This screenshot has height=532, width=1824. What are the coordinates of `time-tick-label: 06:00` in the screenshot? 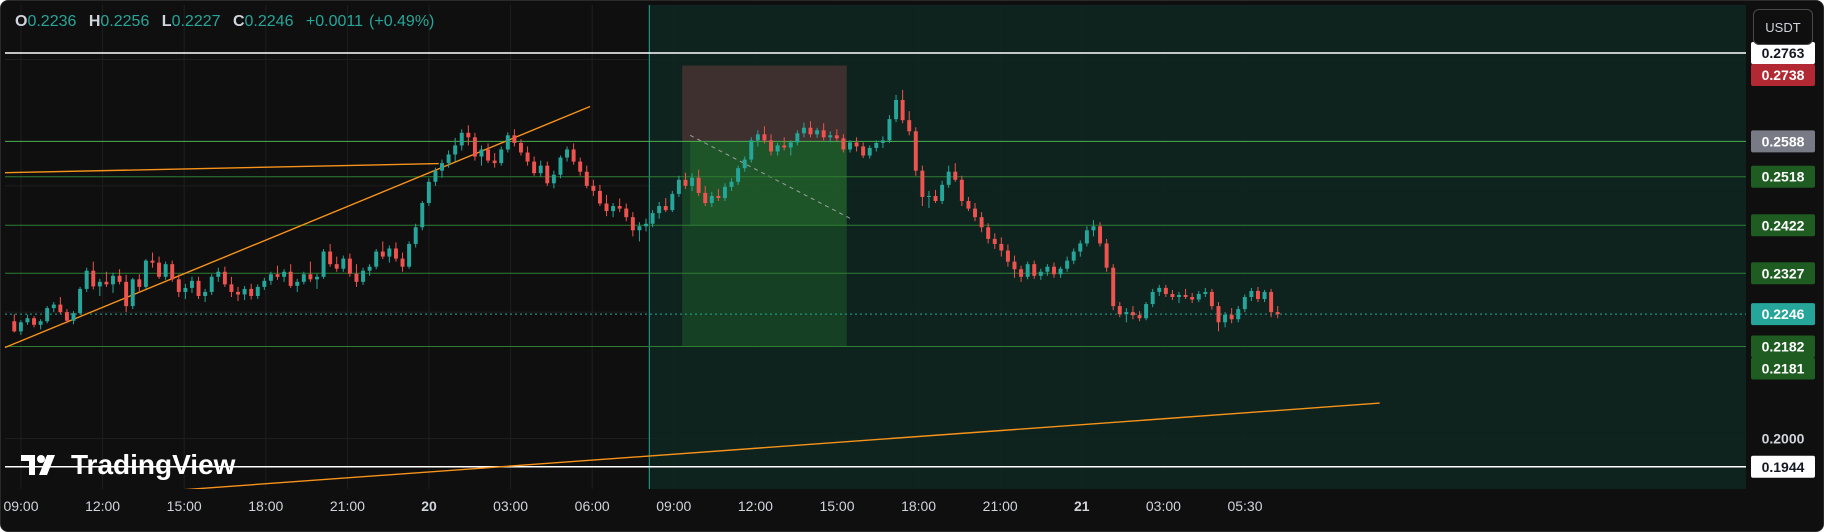 It's located at (592, 506).